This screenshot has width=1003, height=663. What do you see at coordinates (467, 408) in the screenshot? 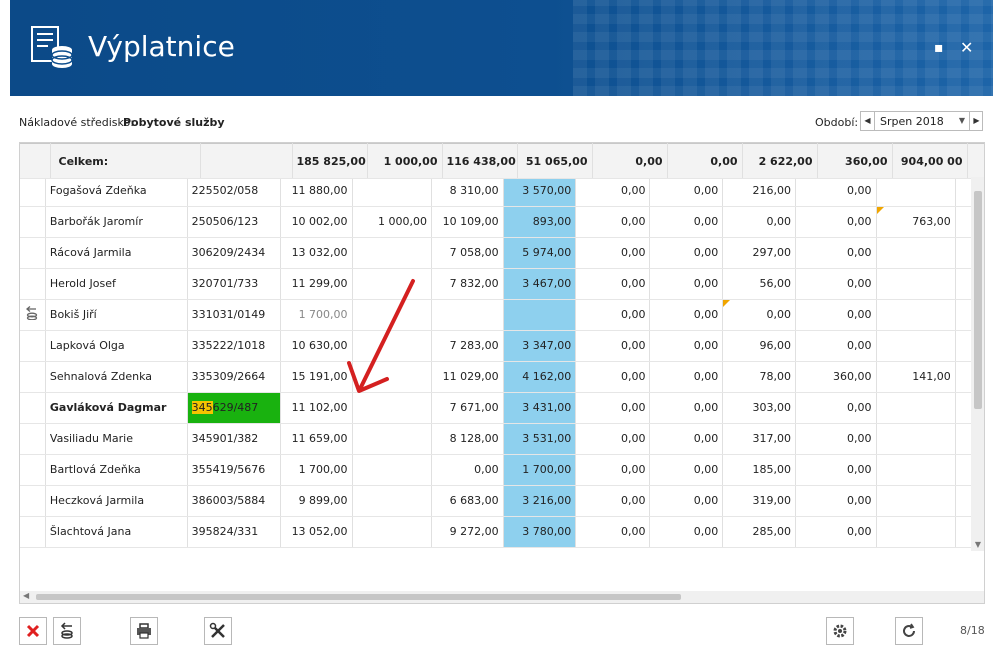
I see `cell-uhrada: 7 671,00` at bounding box center [467, 408].